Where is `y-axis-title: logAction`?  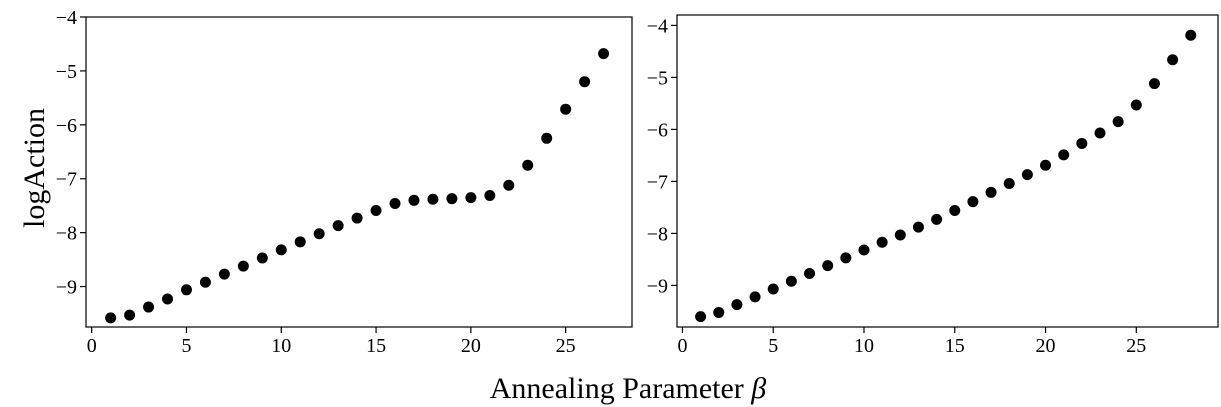 y-axis-title: logAction is located at coordinates (34, 168).